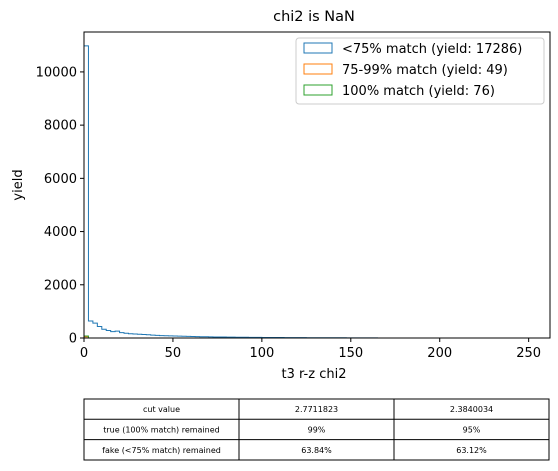  Describe the element at coordinates (60, 232) in the screenshot. I see `y-tick-label: 4000` at that location.